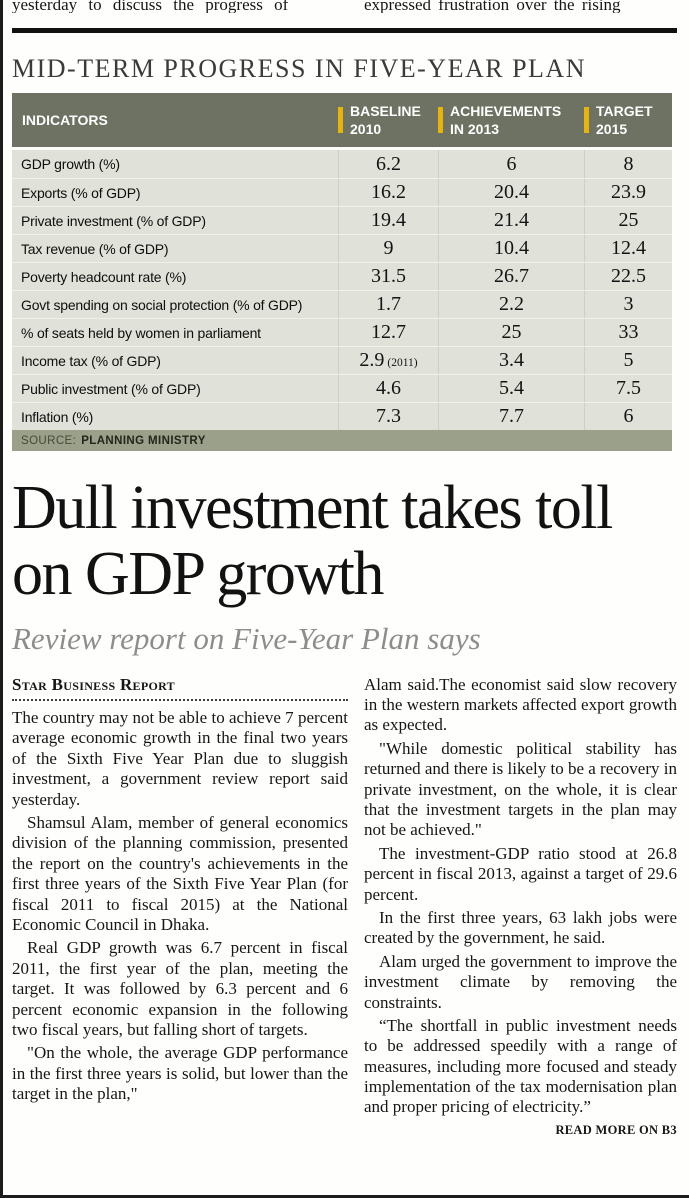  What do you see at coordinates (388, 332) in the screenshot?
I see `baseline-cell: 12.7` at bounding box center [388, 332].